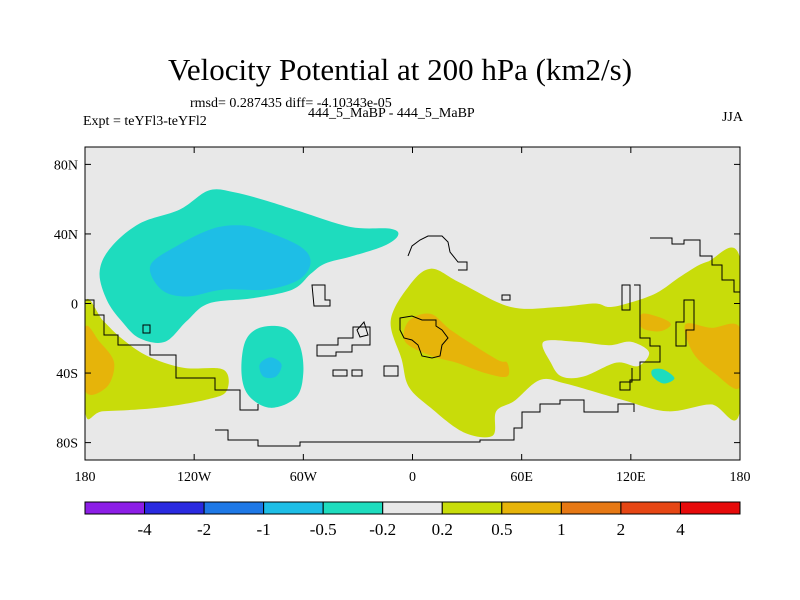 This screenshot has width=800, height=600. What do you see at coordinates (424, 337) in the screenshot?
I see `coastline-southern-africa` at bounding box center [424, 337].